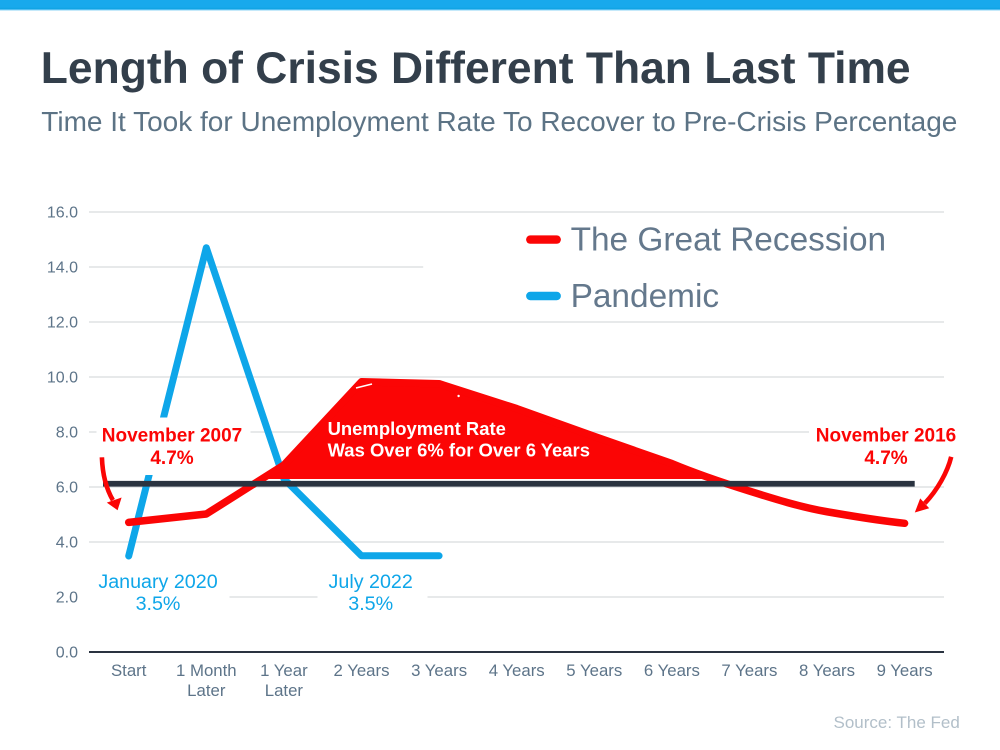  What do you see at coordinates (129, 670) in the screenshot?
I see `svg-text: Start` at bounding box center [129, 670].